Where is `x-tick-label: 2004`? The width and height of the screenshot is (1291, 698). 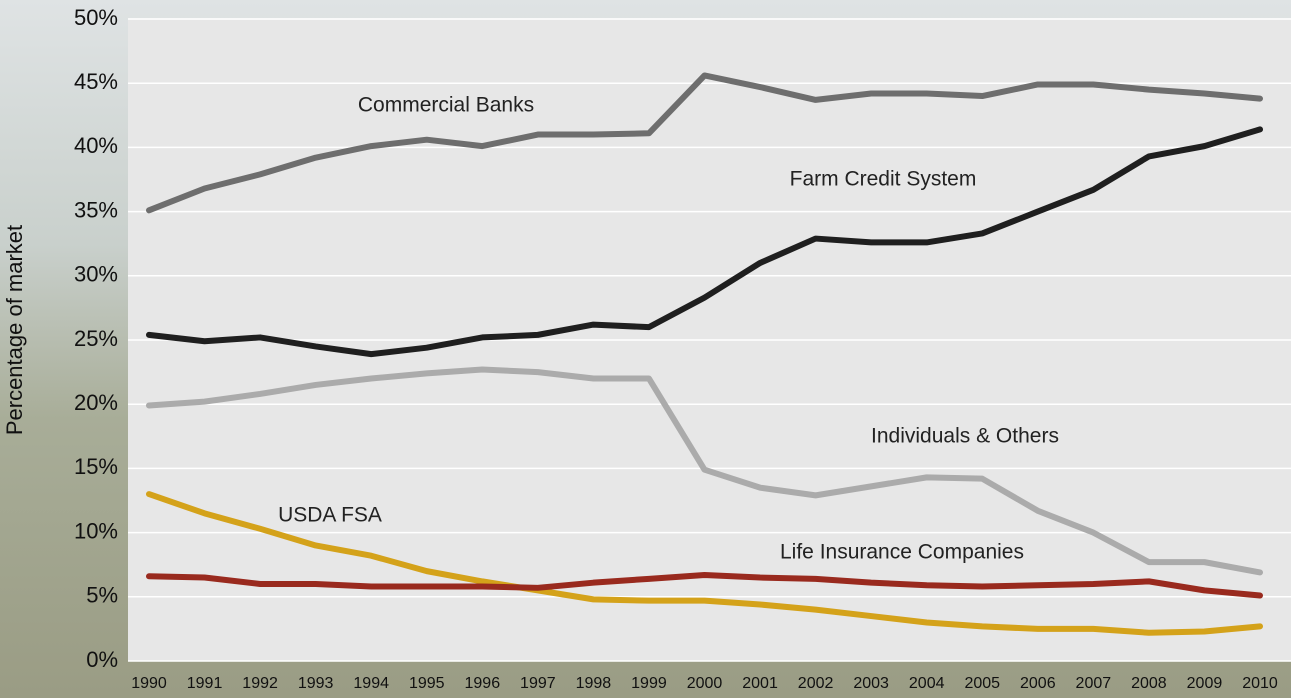 x-tick-label: 2004 is located at coordinates (927, 683).